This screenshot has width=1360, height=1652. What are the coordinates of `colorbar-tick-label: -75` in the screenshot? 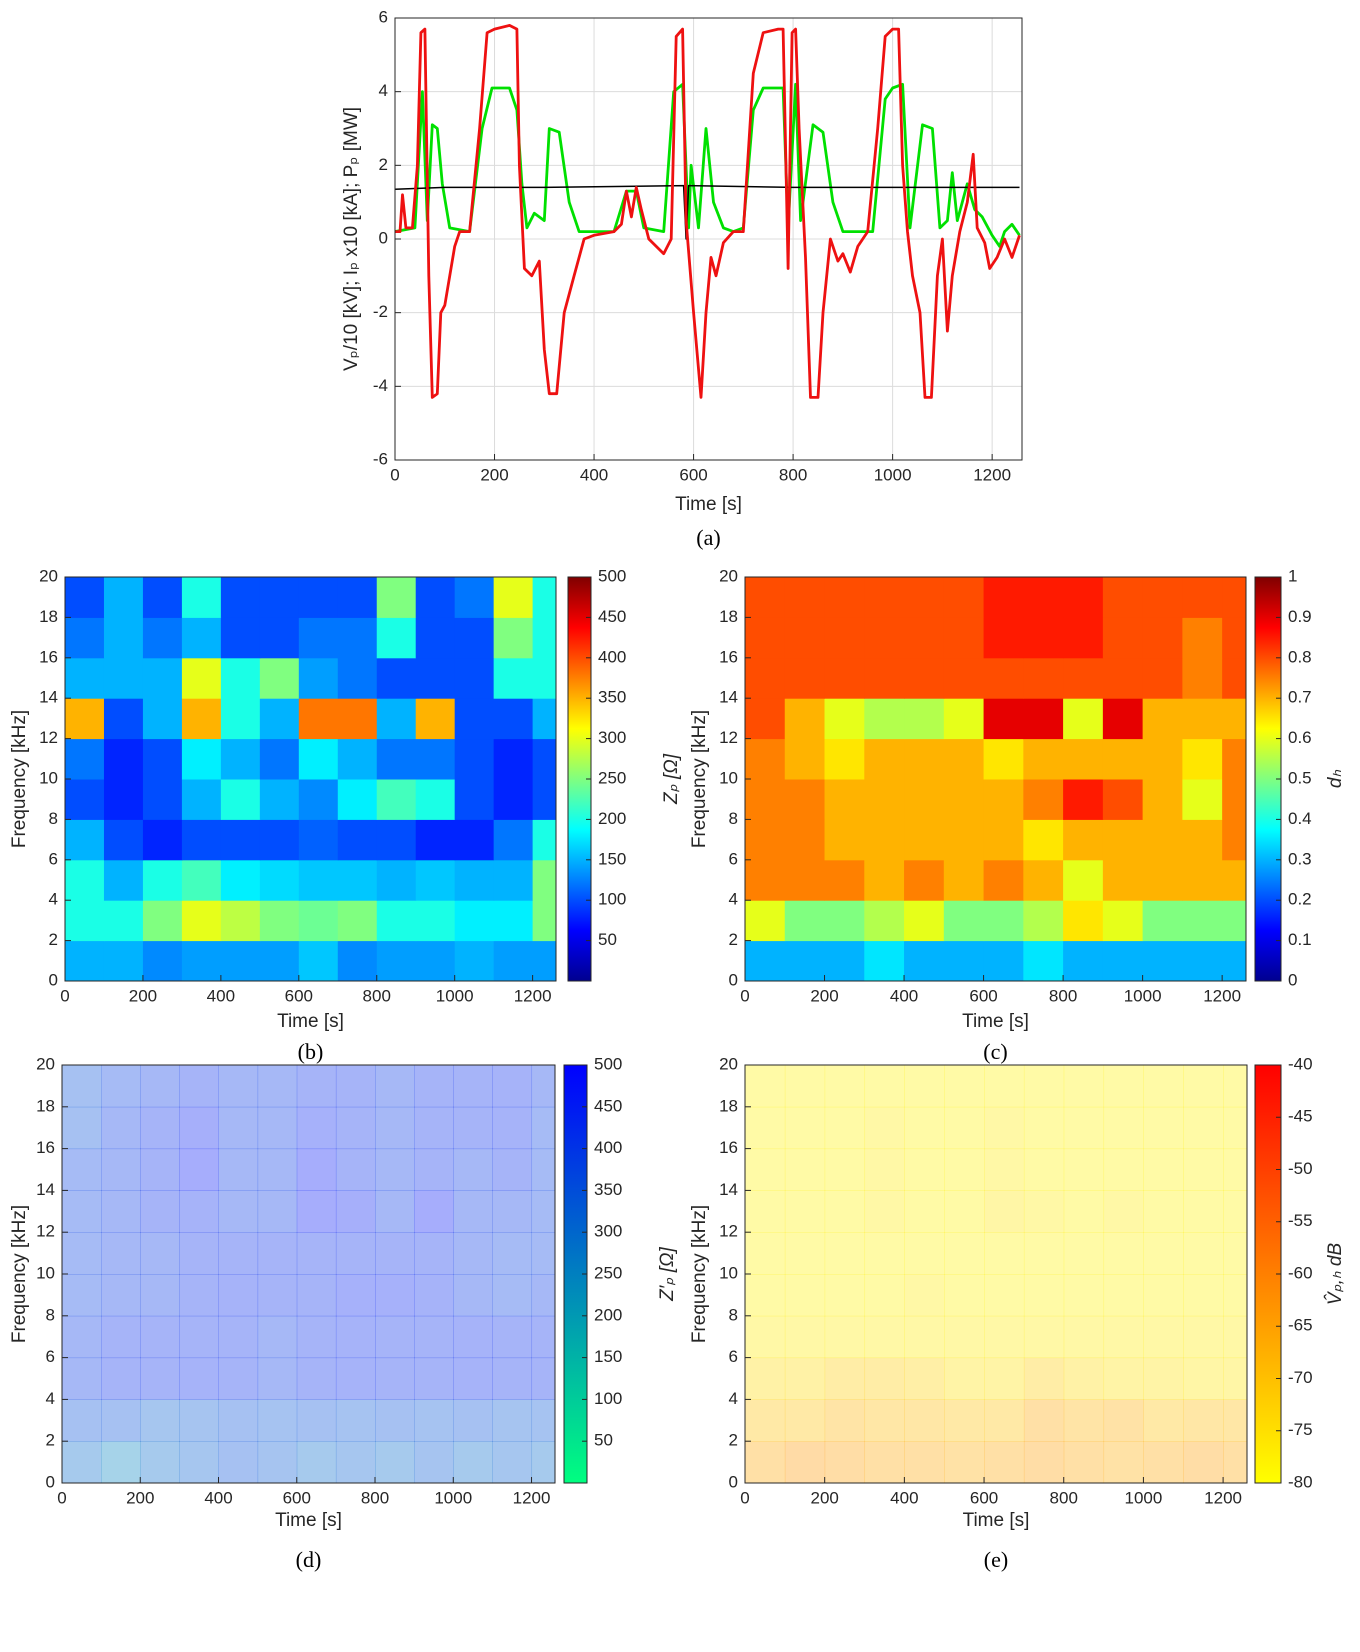 It's located at (1300, 1429).